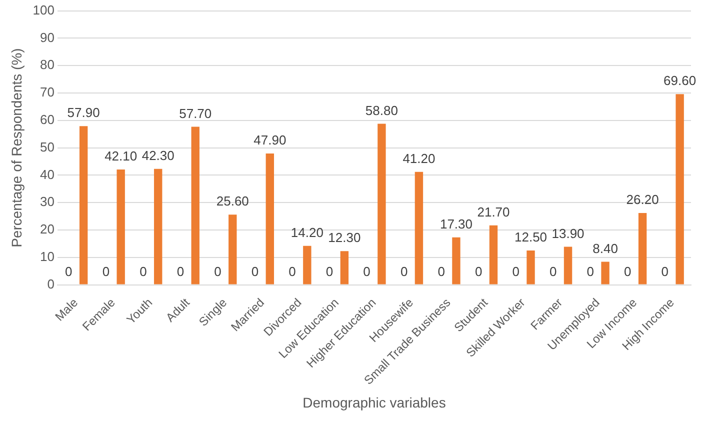 Image resolution: width=711 pixels, height=421 pixels. I want to click on data-label: 8.40, so click(605, 248).